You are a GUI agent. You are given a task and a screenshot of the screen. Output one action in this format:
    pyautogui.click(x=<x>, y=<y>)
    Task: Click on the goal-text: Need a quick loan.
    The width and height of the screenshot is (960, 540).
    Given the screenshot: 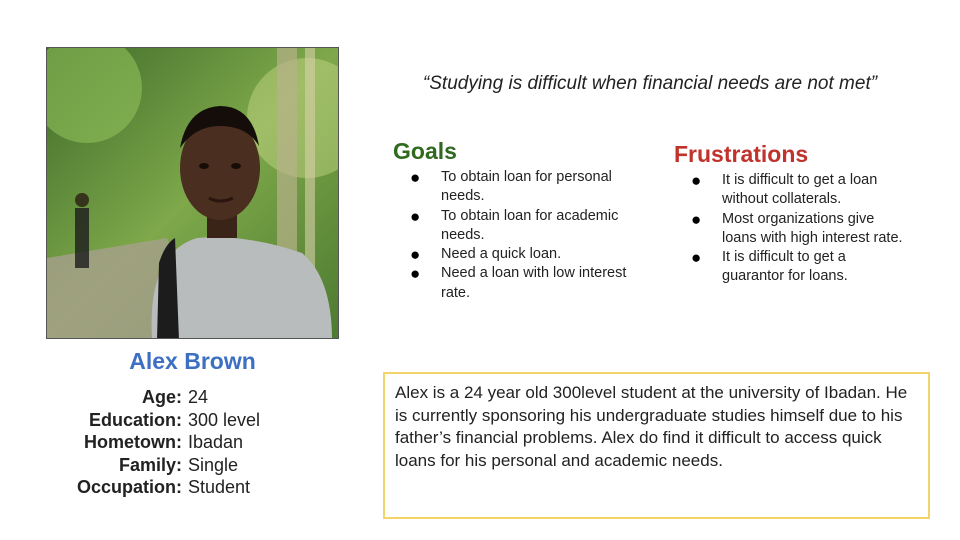 What is the action you would take?
    pyautogui.click(x=501, y=254)
    